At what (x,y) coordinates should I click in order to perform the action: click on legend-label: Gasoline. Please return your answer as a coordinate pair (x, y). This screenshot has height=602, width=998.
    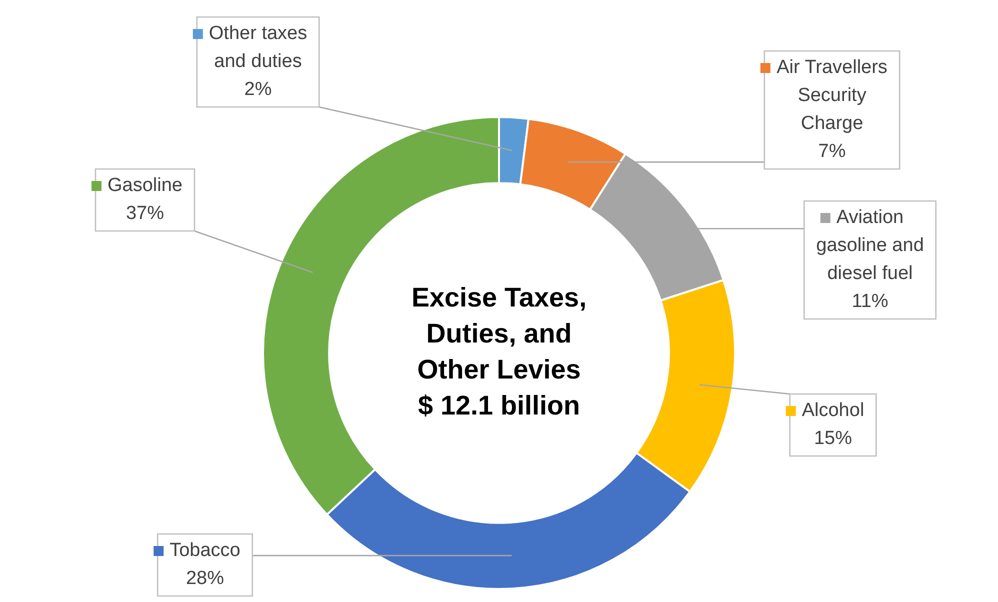
    Looking at the image, I should click on (145, 185).